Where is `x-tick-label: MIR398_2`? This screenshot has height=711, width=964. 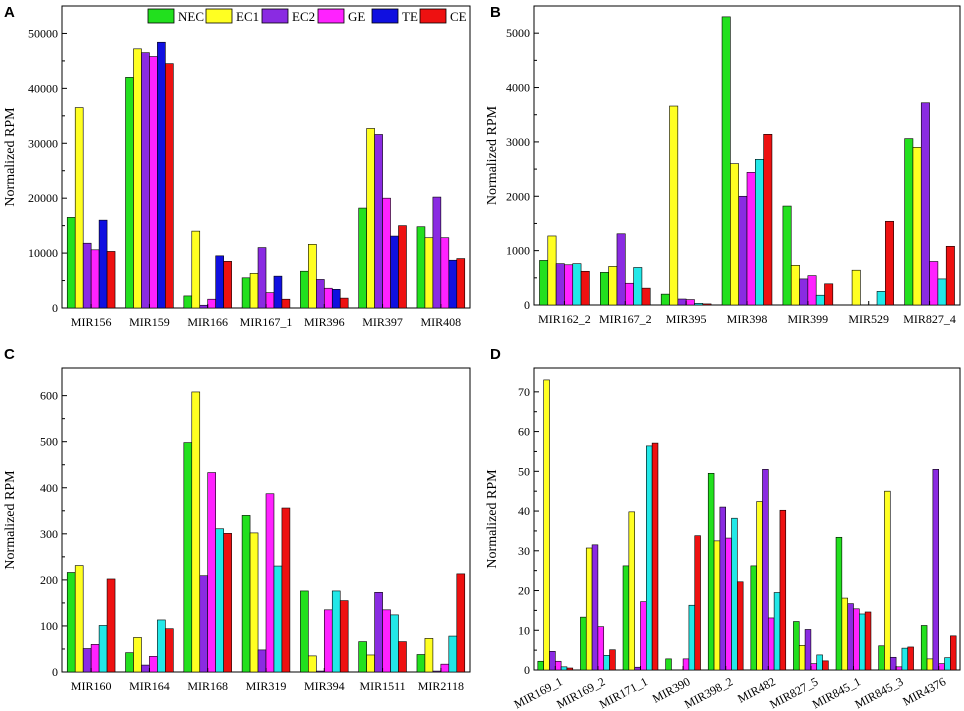
x-tick-label: MIR398_2 is located at coordinates (708, 692).